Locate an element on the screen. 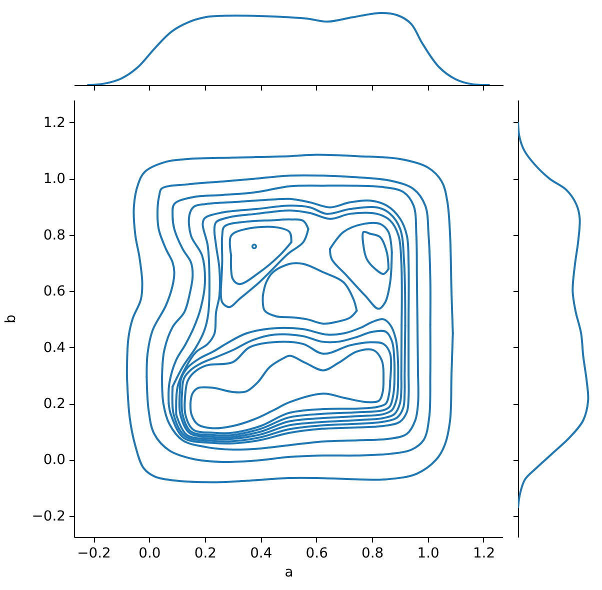 This screenshot has height=590, width=602. x-tick-label: 0.4 is located at coordinates (261, 554).